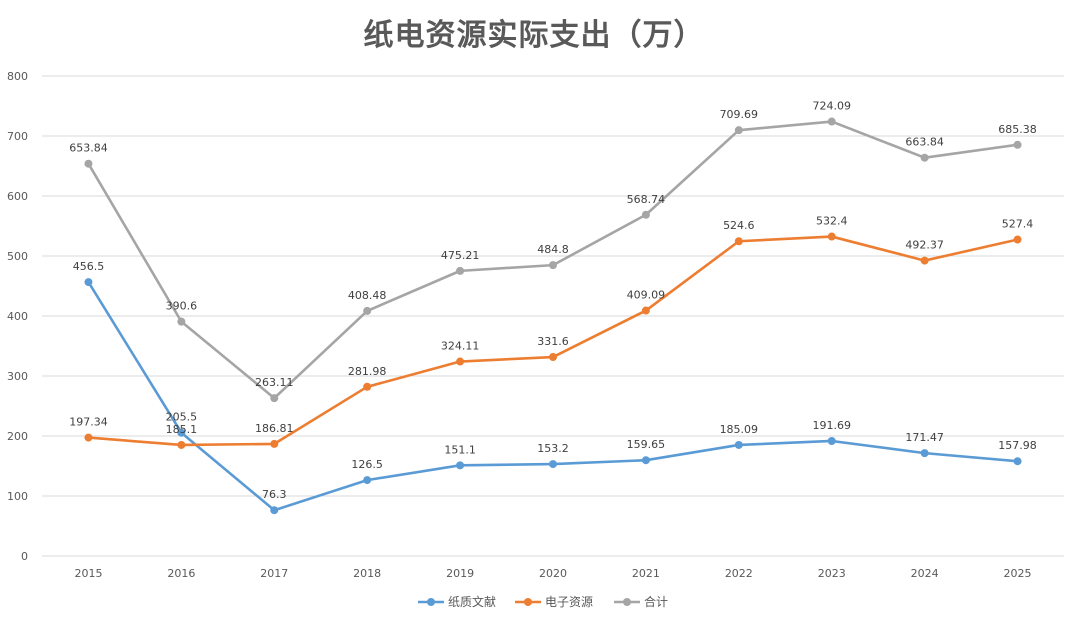 Image resolution: width=1080 pixels, height=623 pixels. Describe the element at coordinates (924, 437) in the screenshot. I see `data-label: 171.47` at that location.